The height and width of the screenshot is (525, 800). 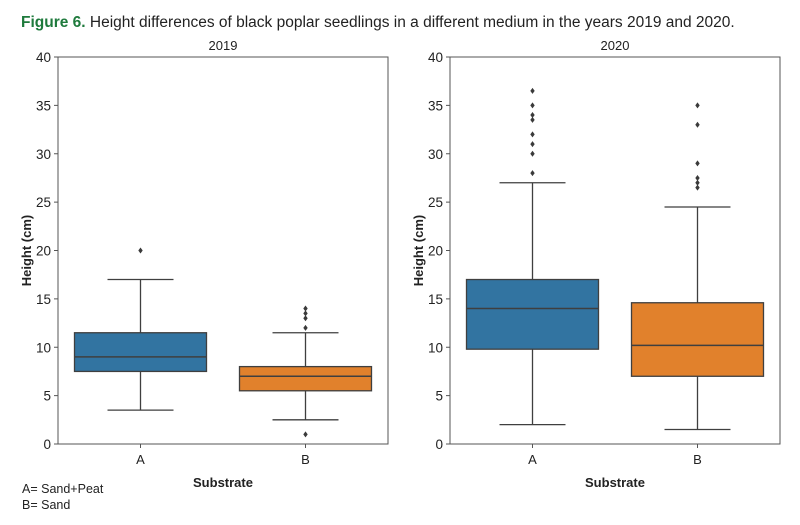 I want to click on figure-label: Figure 6., so click(x=53, y=22).